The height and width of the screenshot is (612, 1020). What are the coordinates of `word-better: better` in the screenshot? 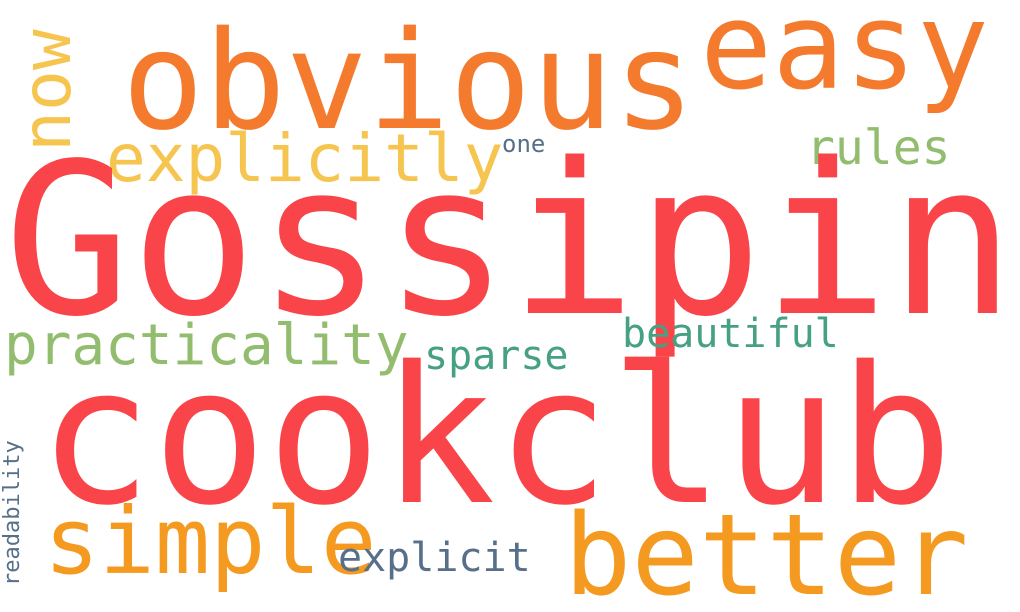 It's located at (766, 551).